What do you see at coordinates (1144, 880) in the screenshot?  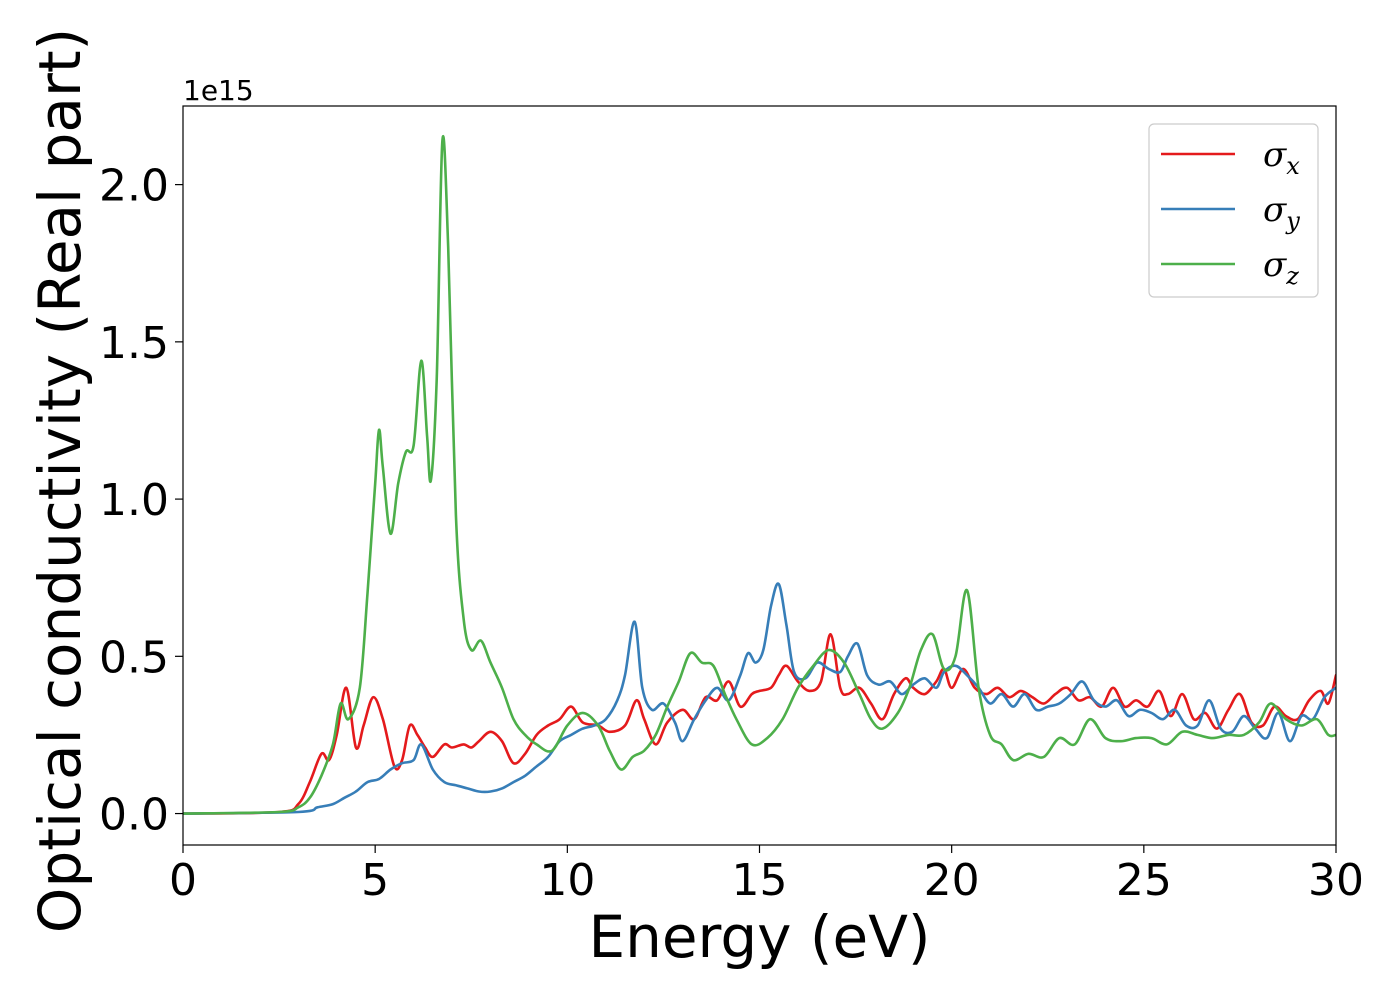 I see `x-tick-label: 25` at bounding box center [1144, 880].